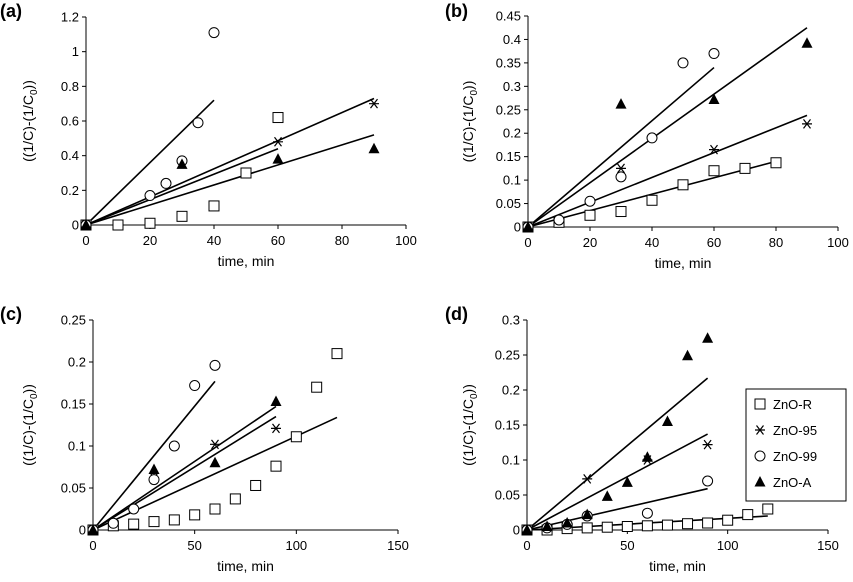 The image size is (853, 582). I want to click on y-tick-label: 0.6, so click(70, 121).